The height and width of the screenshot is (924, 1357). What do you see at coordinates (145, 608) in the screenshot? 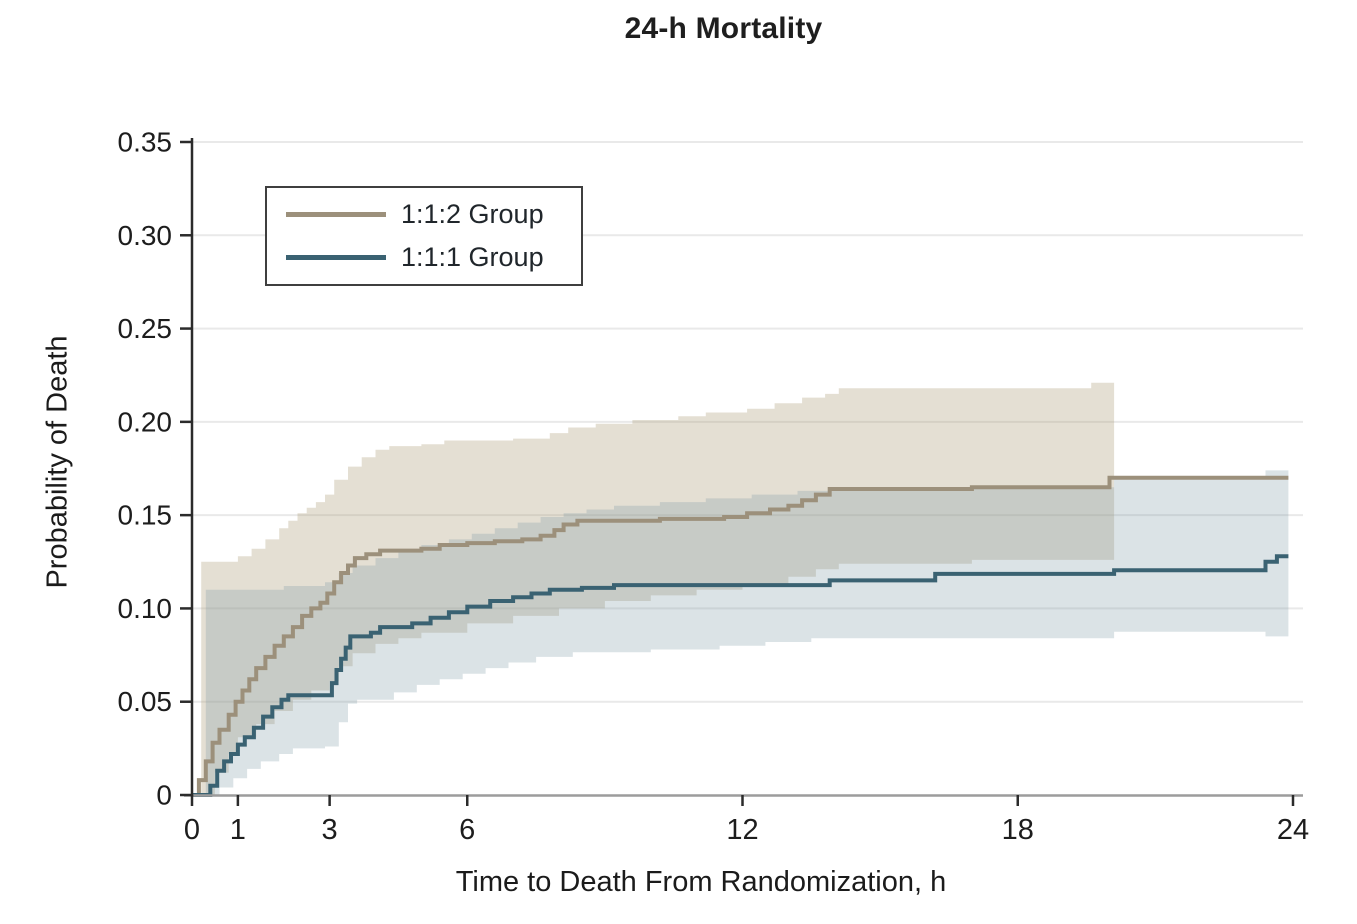
I see `y-tick-label-0.10: 0.10` at bounding box center [145, 608].